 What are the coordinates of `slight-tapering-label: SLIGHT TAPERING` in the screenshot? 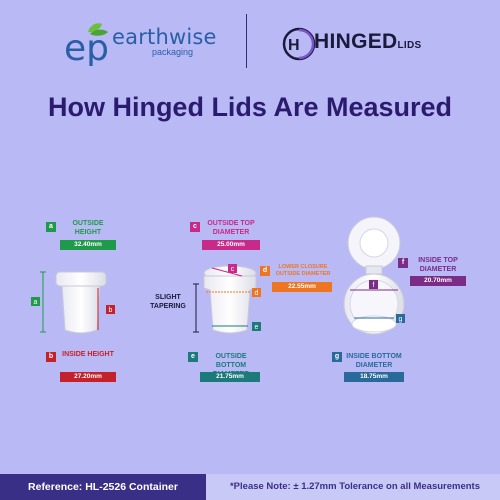 It's located at (168, 302).